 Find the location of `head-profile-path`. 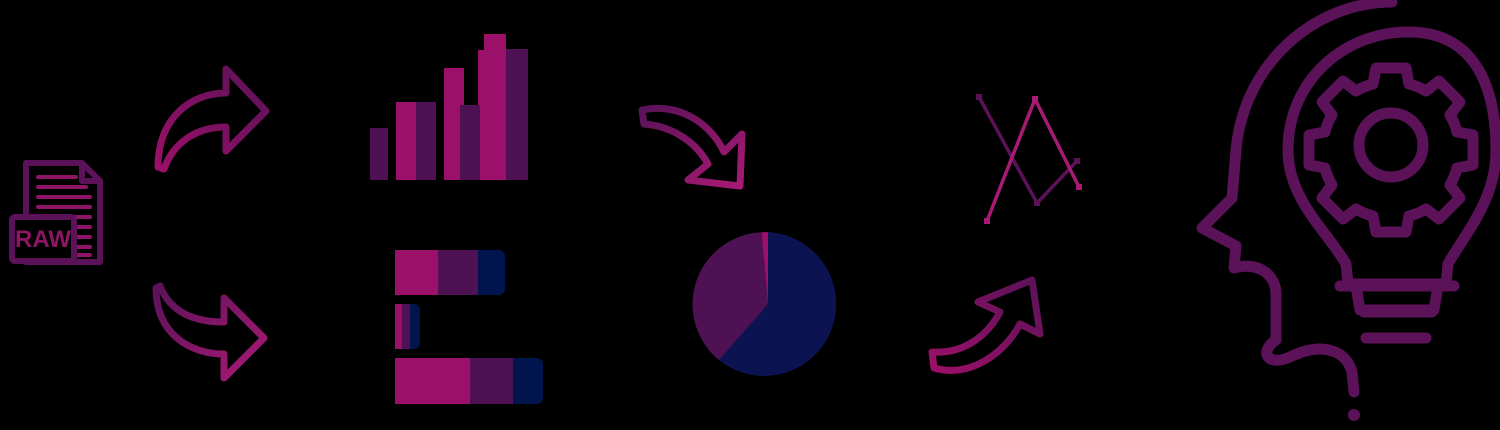

head-profile-path is located at coordinates (1297, 199).